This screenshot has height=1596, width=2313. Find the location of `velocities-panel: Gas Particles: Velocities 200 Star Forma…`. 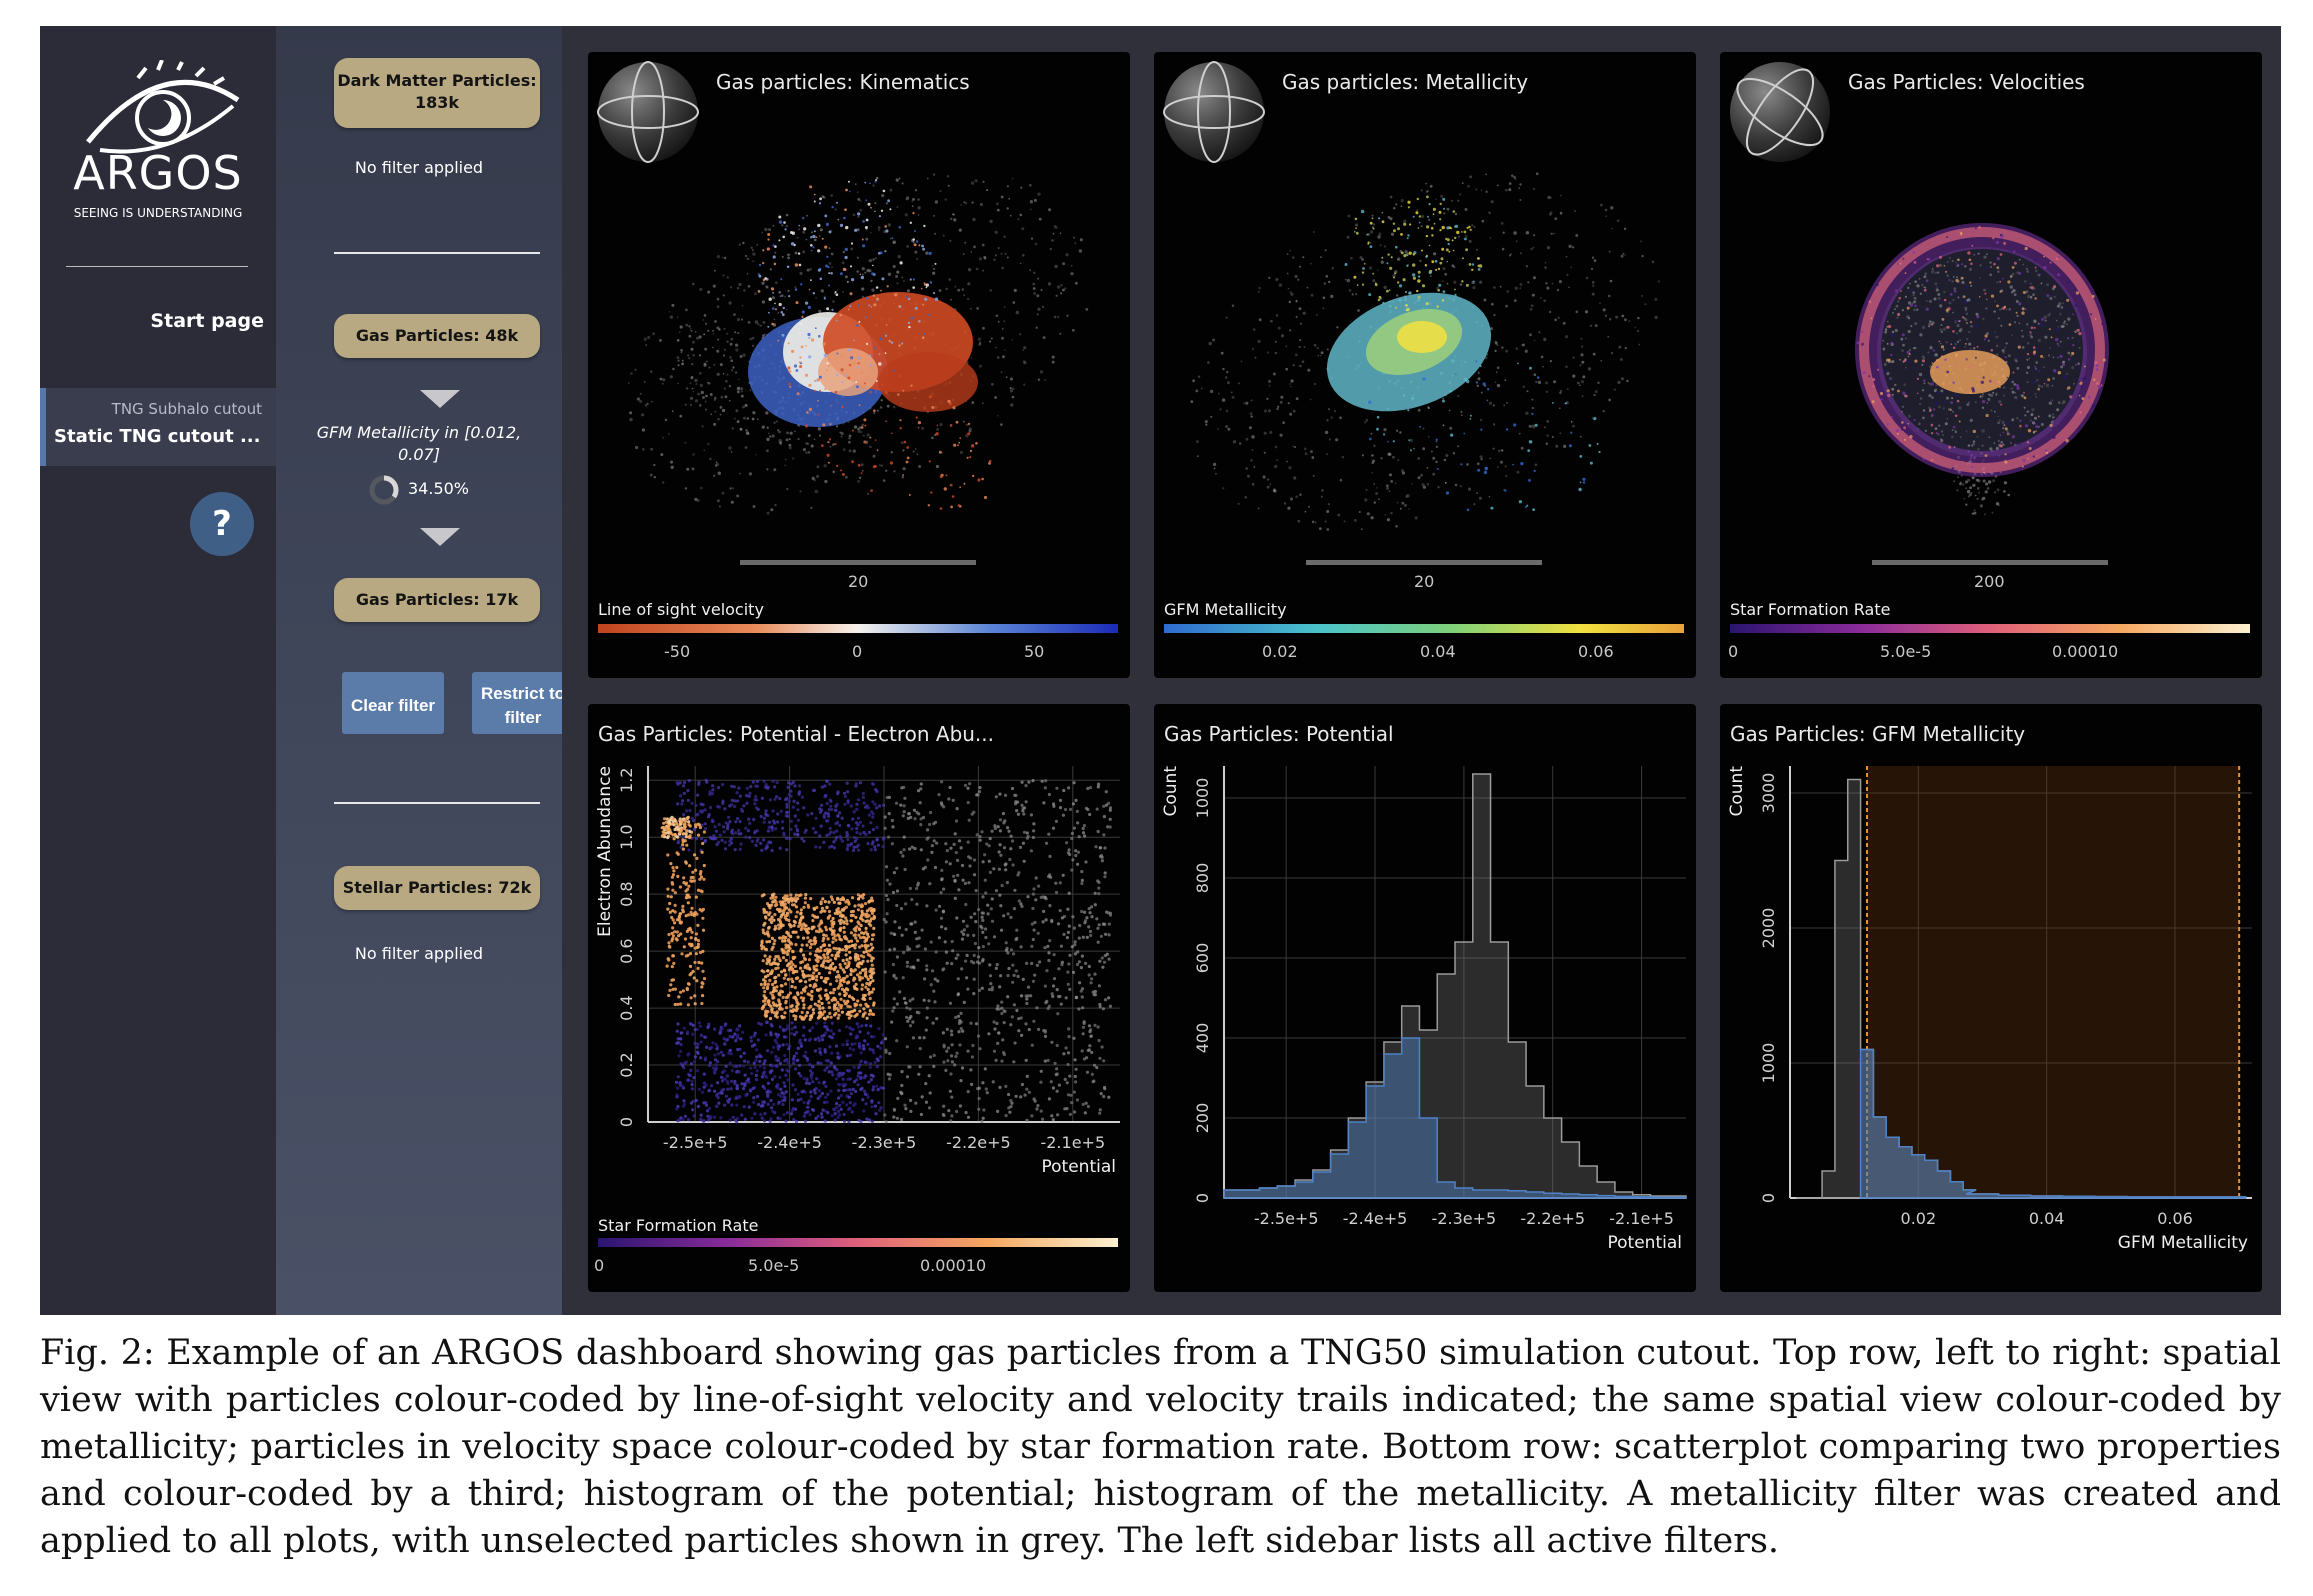

velocities-panel: Gas Particles: Velocities 200 Star Forma… is located at coordinates (1991, 365).